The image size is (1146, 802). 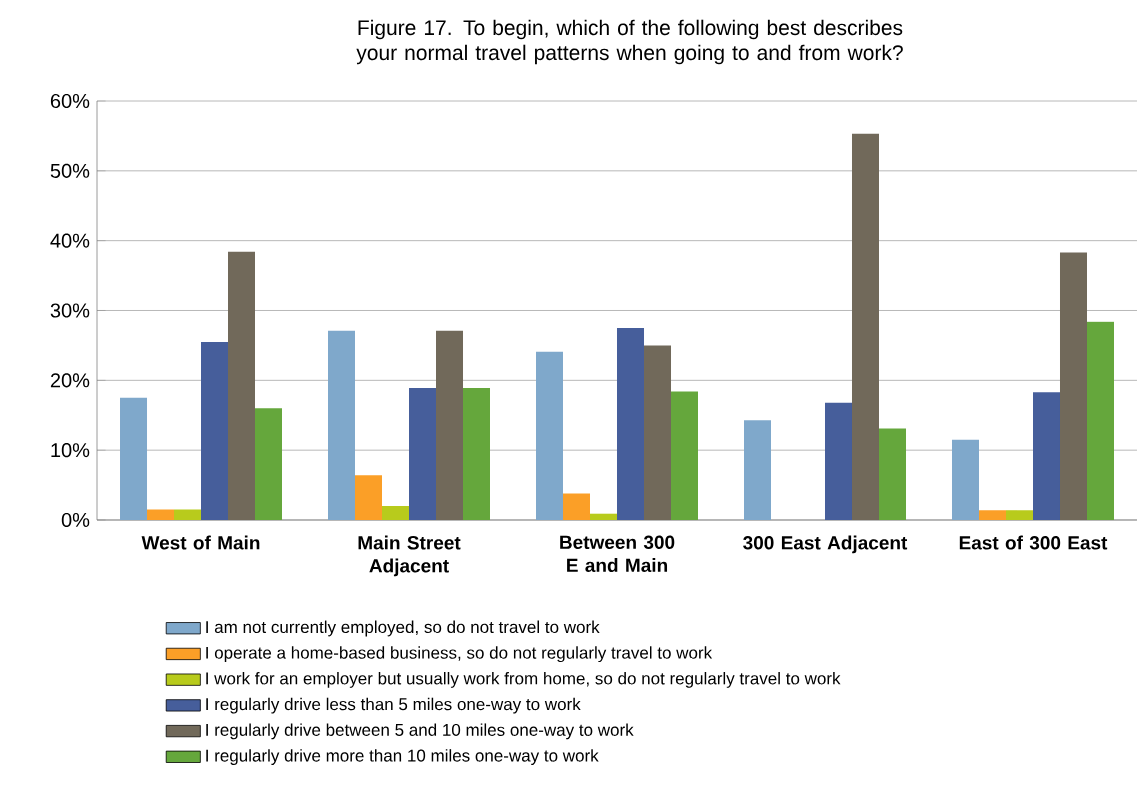 What do you see at coordinates (393, 705) in the screenshot?
I see `legend-label: I regularly drive less than 5 miles one-way to work` at bounding box center [393, 705].